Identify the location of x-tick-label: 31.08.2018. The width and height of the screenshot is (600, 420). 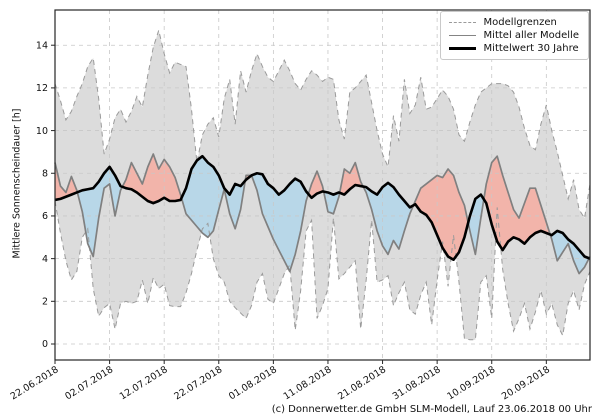
(417, 383).